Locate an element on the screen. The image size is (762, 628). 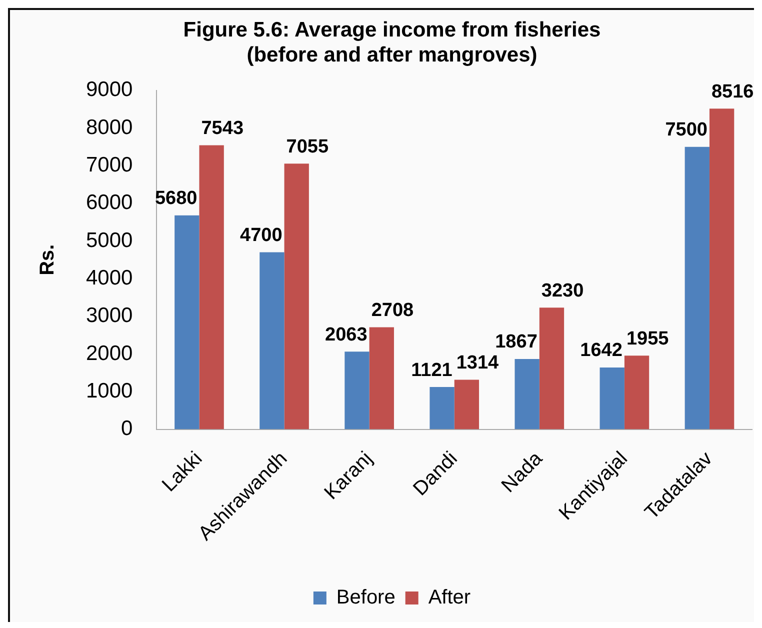
data-label: 7543 is located at coordinates (222, 128).